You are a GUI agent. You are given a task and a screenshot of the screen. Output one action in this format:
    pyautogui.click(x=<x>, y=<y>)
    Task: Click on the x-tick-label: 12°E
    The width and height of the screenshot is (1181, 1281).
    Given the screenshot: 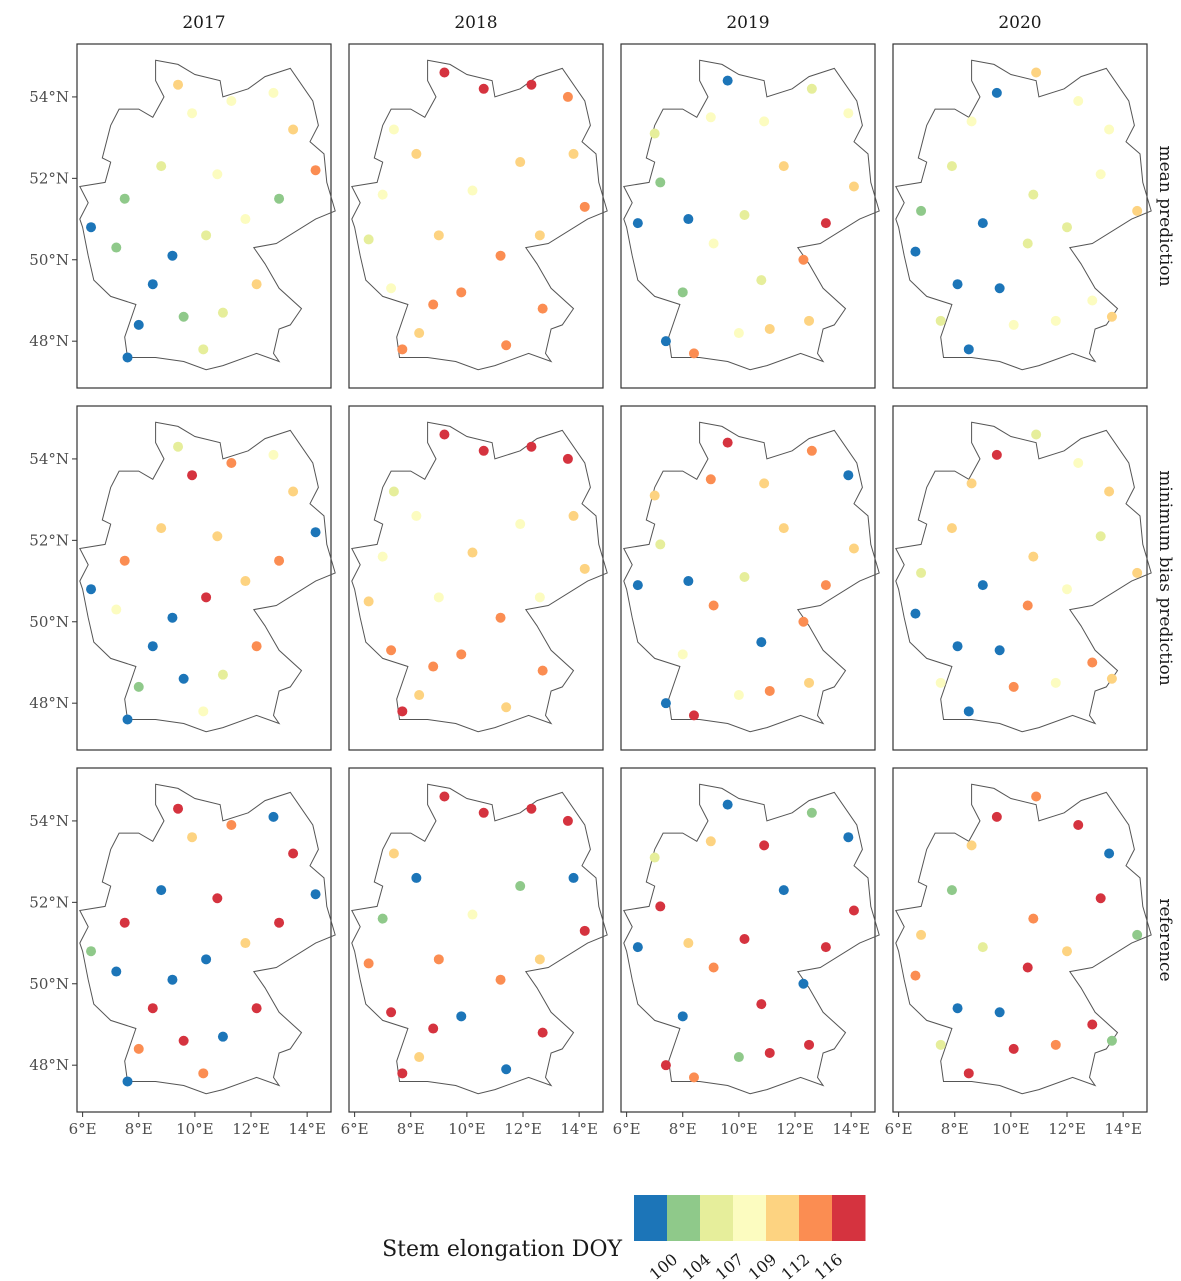 What is the action you would take?
    pyautogui.click(x=251, y=1129)
    